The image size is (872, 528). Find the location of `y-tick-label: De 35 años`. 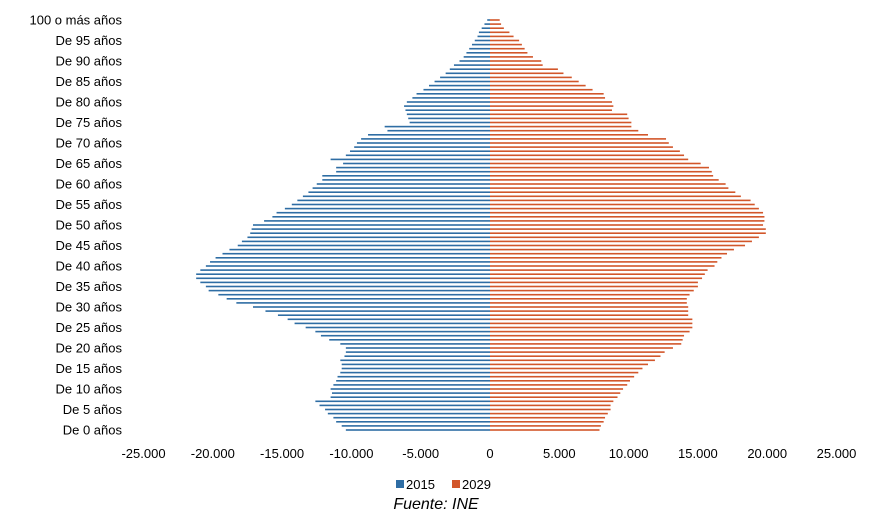

y-tick-label: De 35 años is located at coordinates (89, 286).